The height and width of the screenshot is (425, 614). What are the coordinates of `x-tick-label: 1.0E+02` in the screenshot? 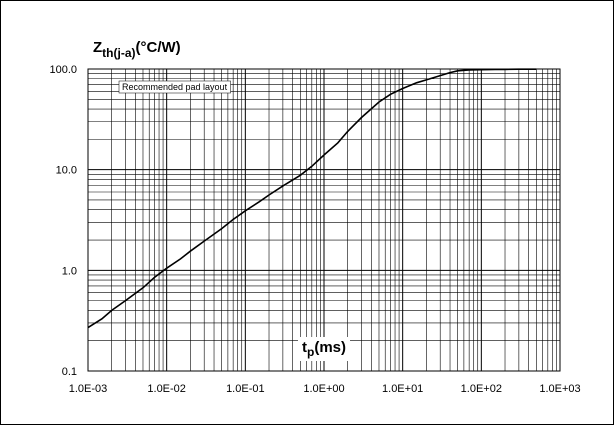 It's located at (481, 389).